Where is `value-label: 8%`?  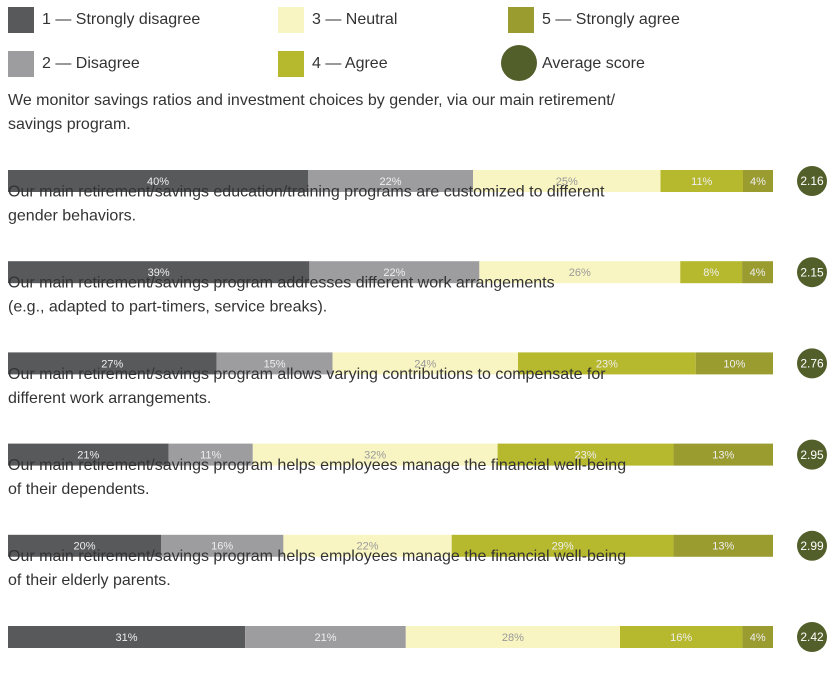 value-label: 8% is located at coordinates (711, 273).